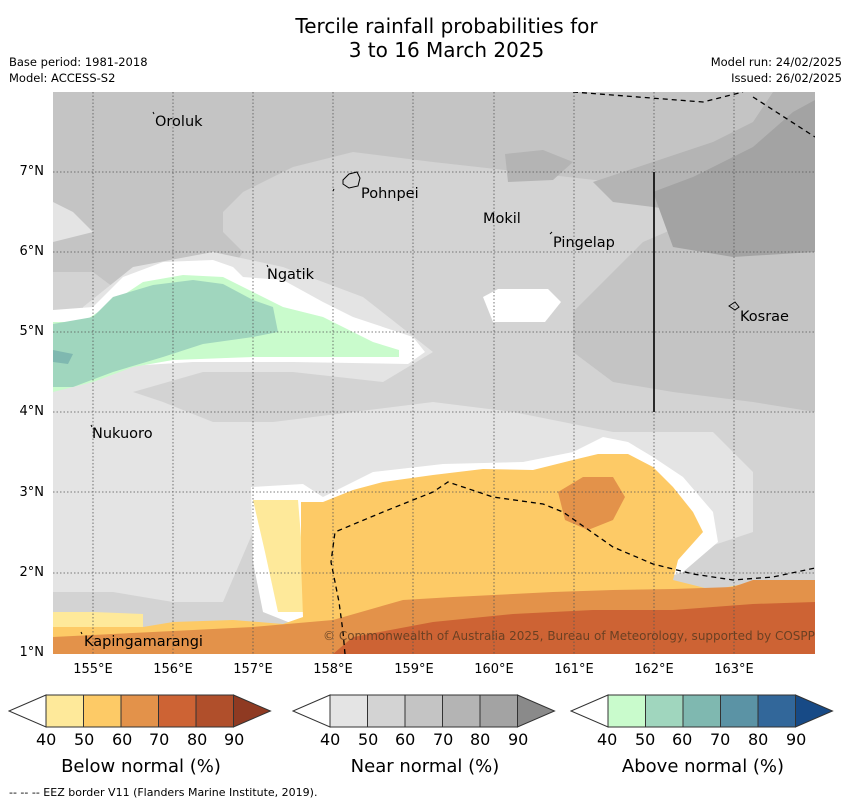 The height and width of the screenshot is (804, 850). Describe the element at coordinates (654, 669) in the screenshot. I see `lon-label-162e: 162°E` at that location.